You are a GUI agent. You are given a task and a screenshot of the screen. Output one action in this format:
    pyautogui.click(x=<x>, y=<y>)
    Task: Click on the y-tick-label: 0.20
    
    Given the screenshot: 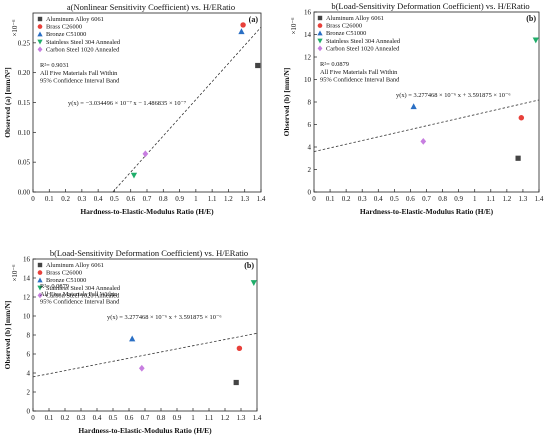 What is the action you would take?
    pyautogui.click(x=24, y=73)
    